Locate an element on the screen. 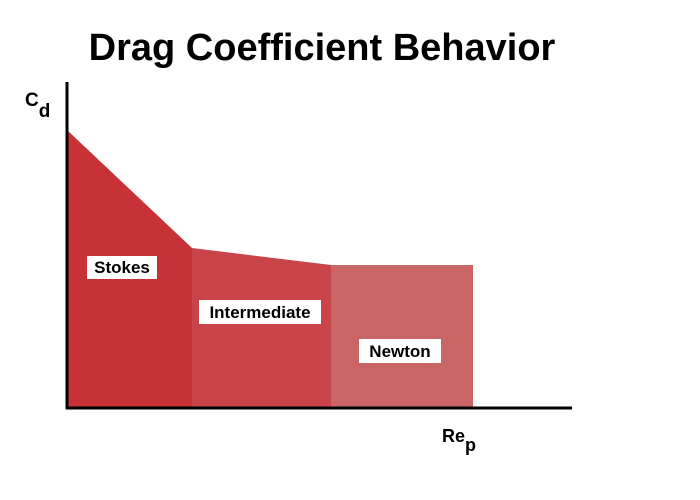 The width and height of the screenshot is (700, 500). newton-label-box is located at coordinates (400, 351).